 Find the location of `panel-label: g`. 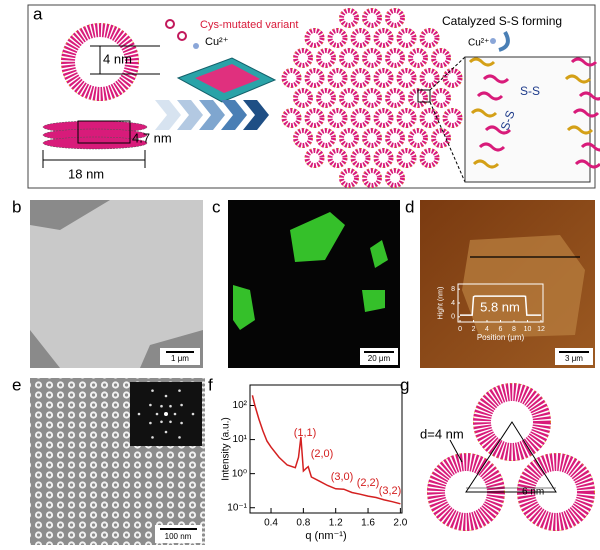

panel-label: g is located at coordinates (404, 384).